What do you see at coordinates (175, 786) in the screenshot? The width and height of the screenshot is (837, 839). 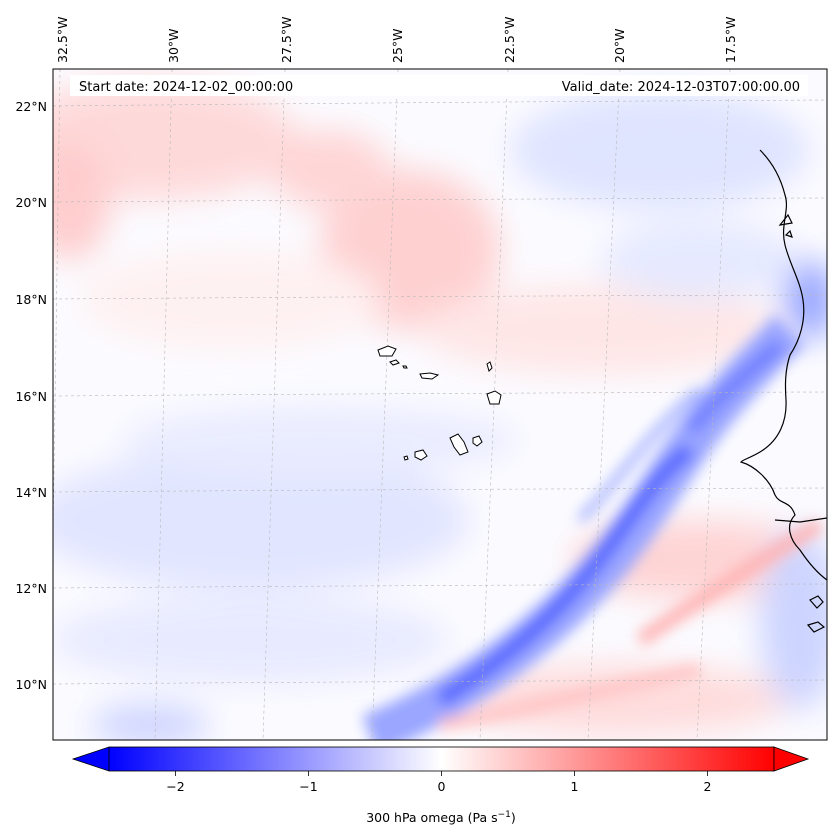 I see `colorbar-tick-label: −2` at bounding box center [175, 786].